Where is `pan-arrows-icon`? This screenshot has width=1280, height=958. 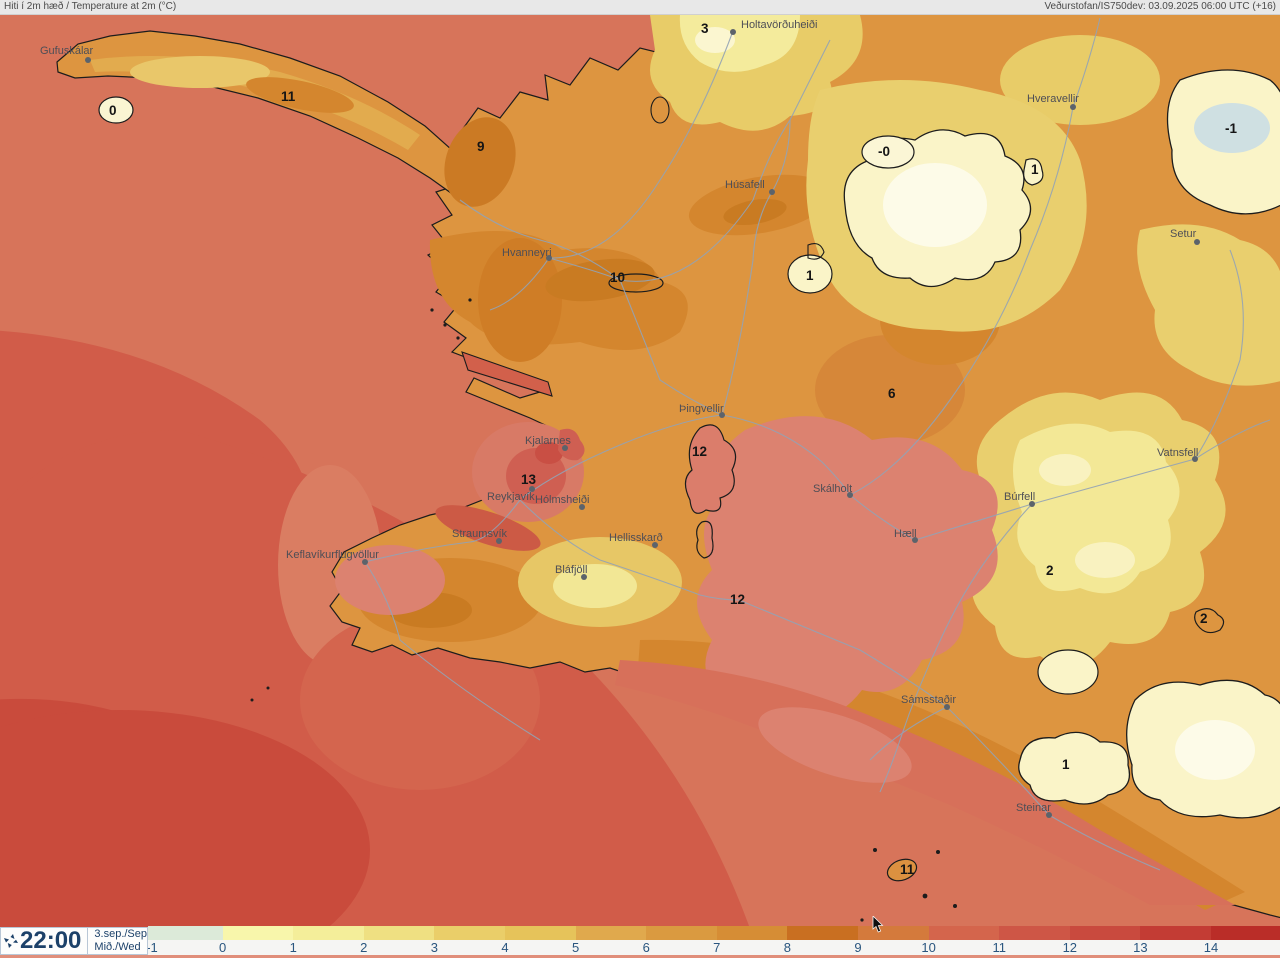
pan-arrows-icon is located at coordinates (10, 941).